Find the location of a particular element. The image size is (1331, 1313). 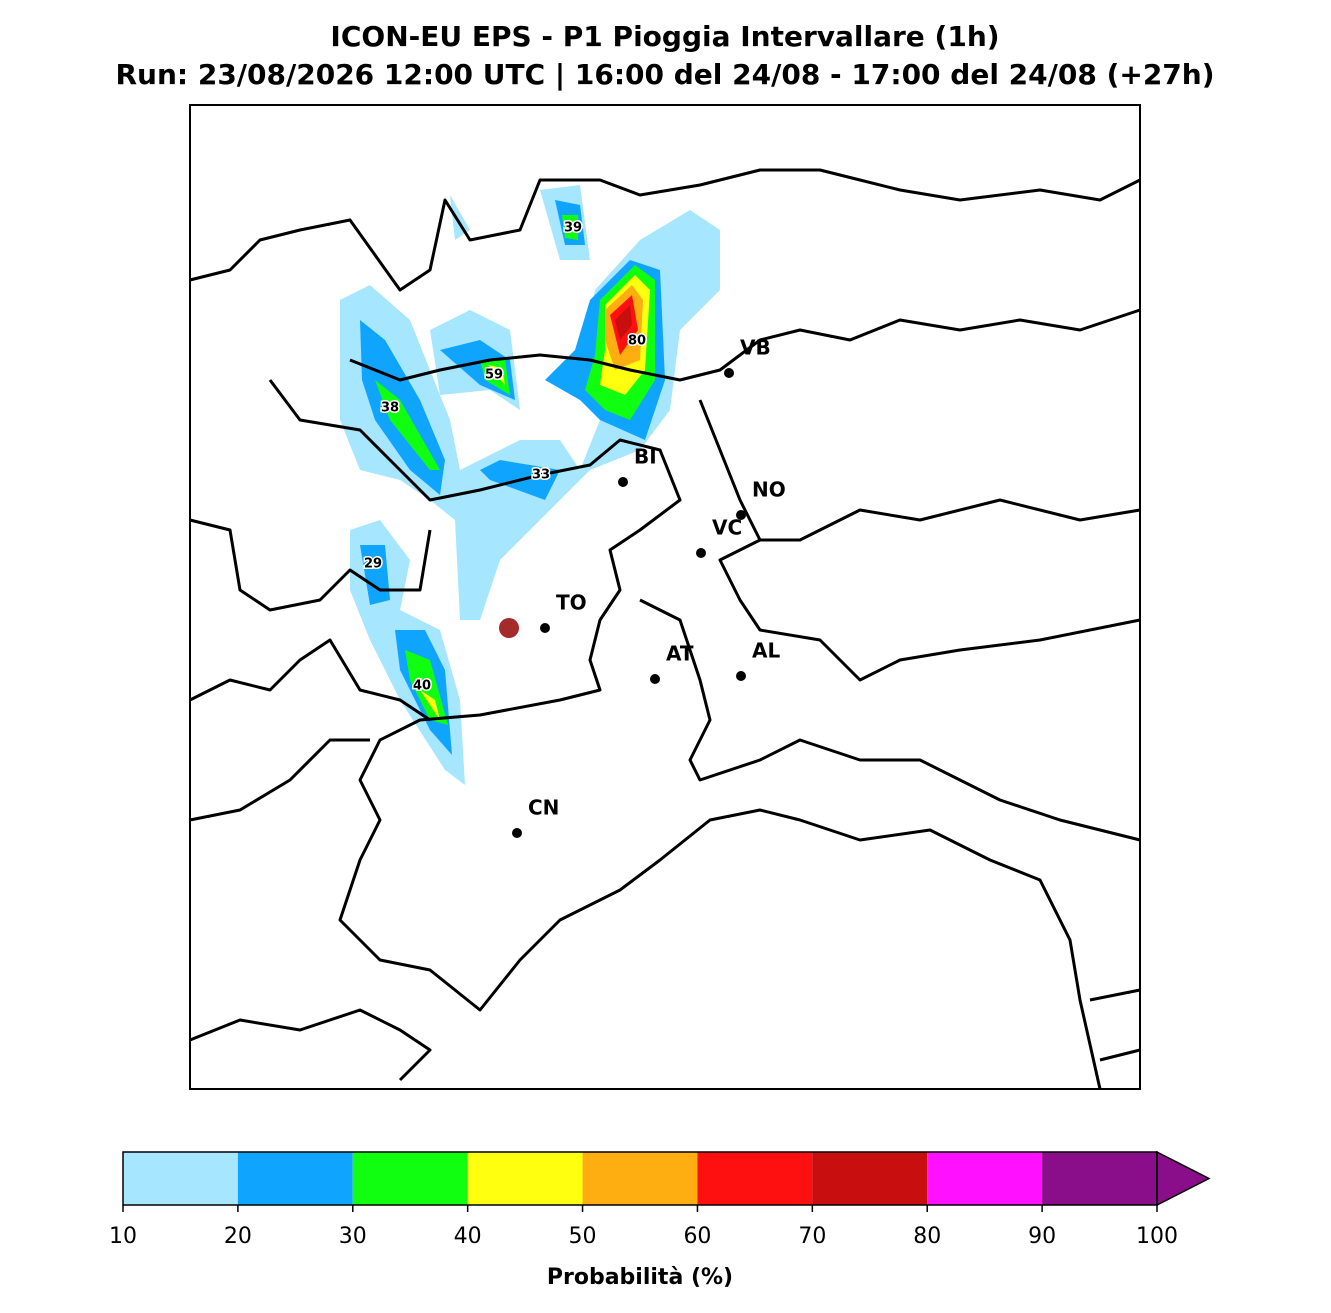

colorbar-tick-label: 30 is located at coordinates (353, 1236).